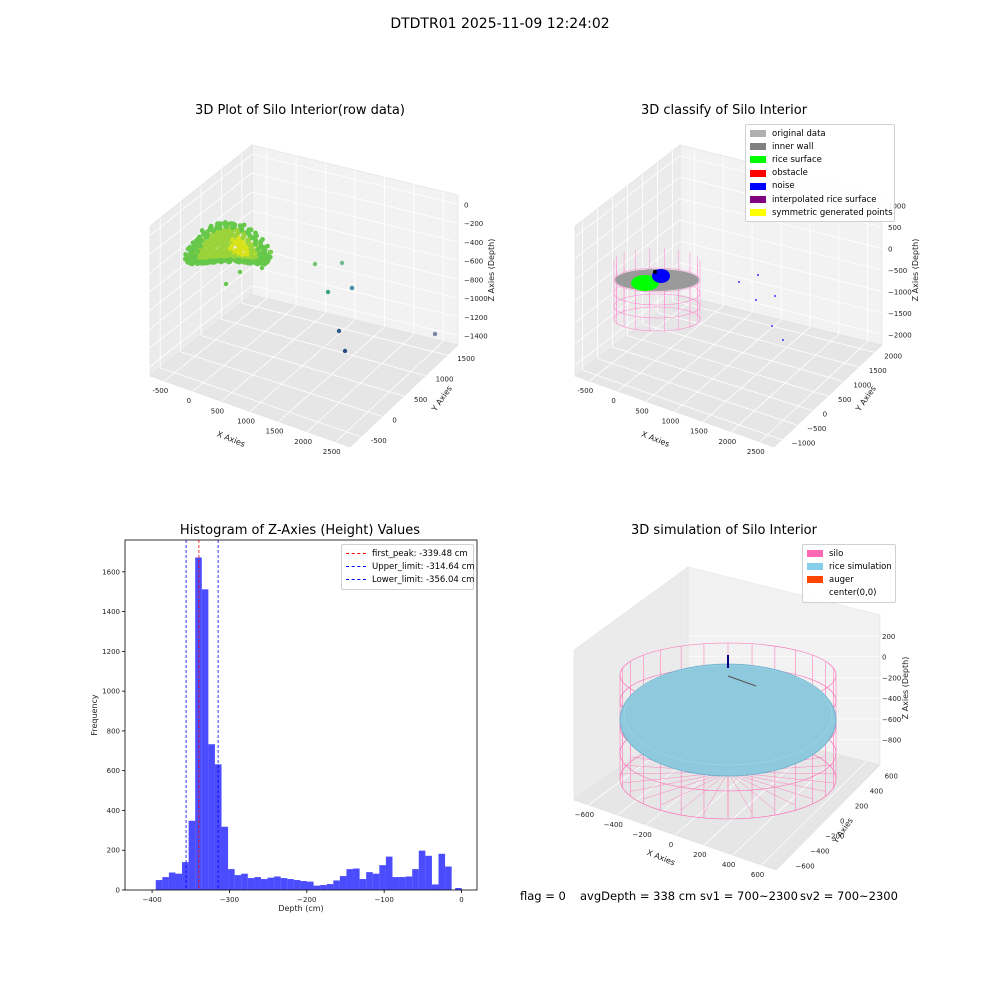 The width and height of the screenshot is (1000, 1000). What do you see at coordinates (834, 837) in the screenshot?
I see `plot4-ytick-label: −200` at bounding box center [834, 837].